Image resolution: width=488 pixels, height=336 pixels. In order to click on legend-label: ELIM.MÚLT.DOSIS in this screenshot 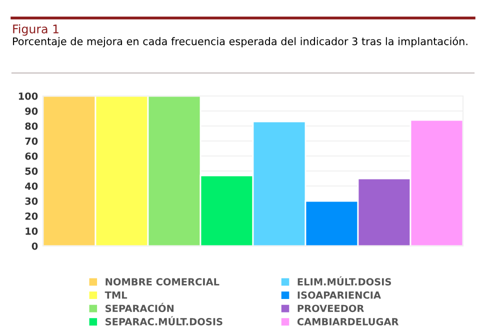, I will do `click(345, 281)`.